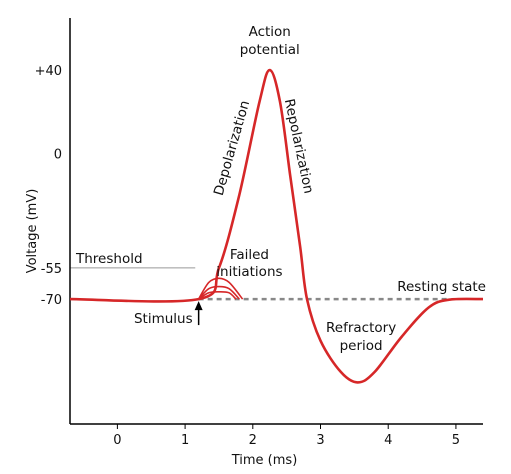 The width and height of the screenshot is (511, 474). I want to click on threshold-label: Threshold, so click(109, 259).